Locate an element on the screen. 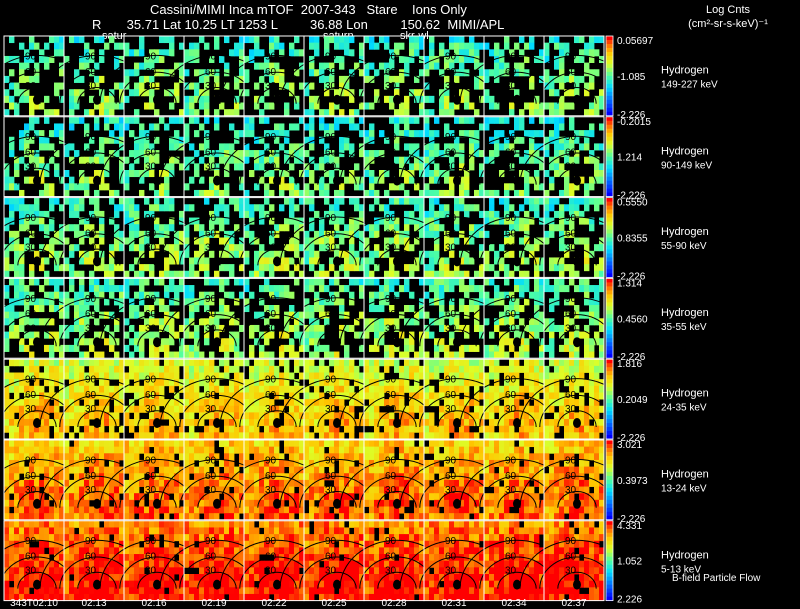 The width and height of the screenshot is (800, 609). planet-marker is located at coordinates (337, 423).